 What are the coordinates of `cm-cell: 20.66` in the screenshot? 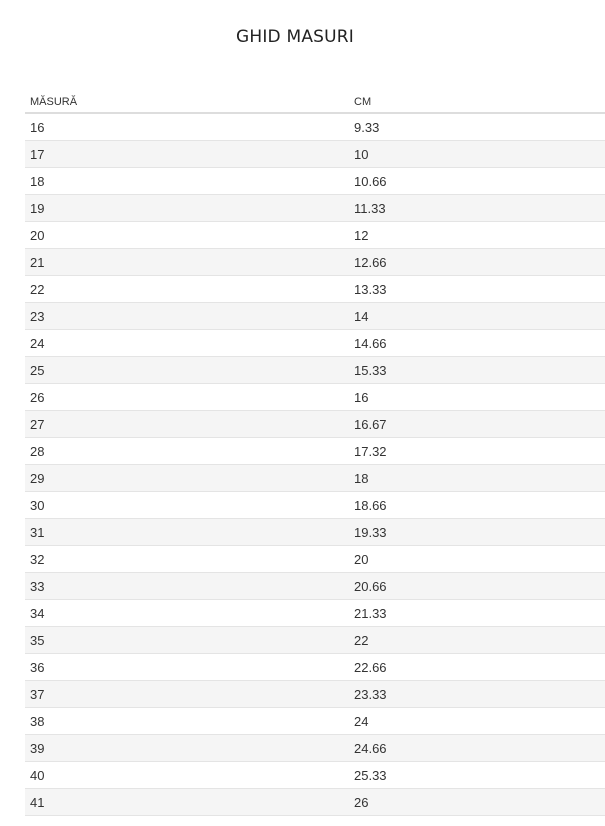 It's located at (477, 586).